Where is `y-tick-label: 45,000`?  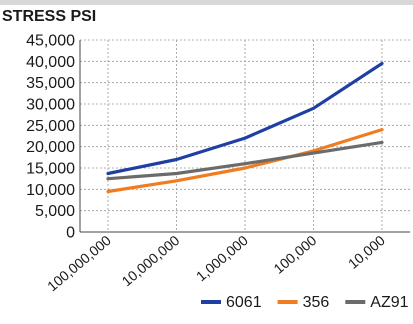
y-tick-label: 45,000 is located at coordinates (50, 41).